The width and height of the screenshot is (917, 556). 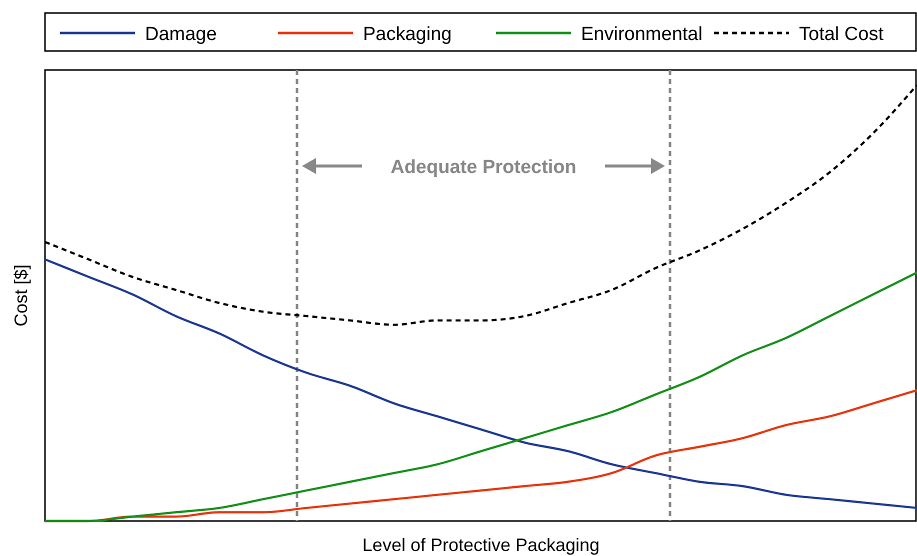 What do you see at coordinates (481, 545) in the screenshot?
I see `x-axis-title: Level of Protective Packaging` at bounding box center [481, 545].